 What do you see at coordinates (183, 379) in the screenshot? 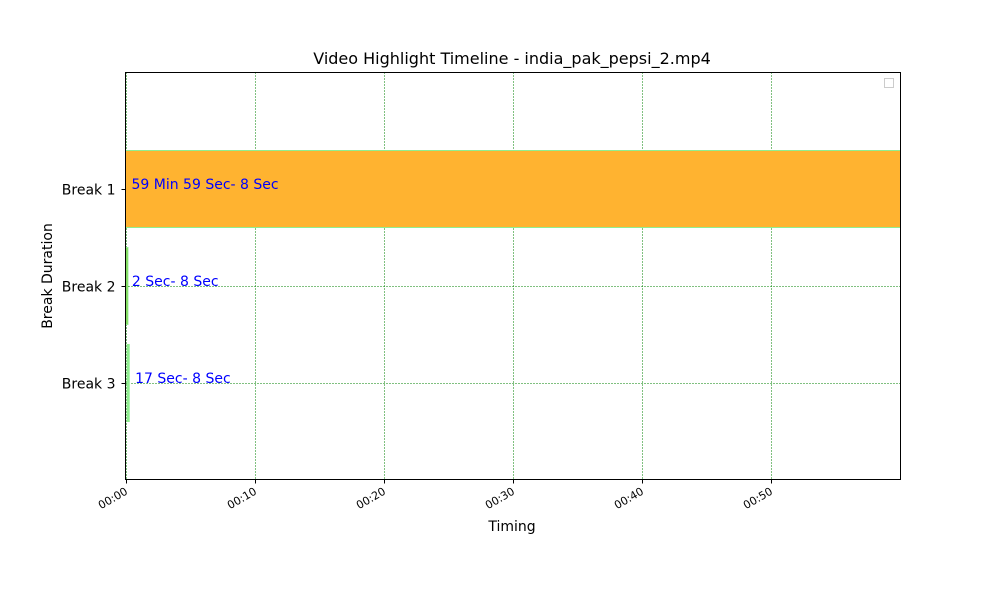
I see `bar-label: 17 Sec- 8 Sec` at bounding box center [183, 379].